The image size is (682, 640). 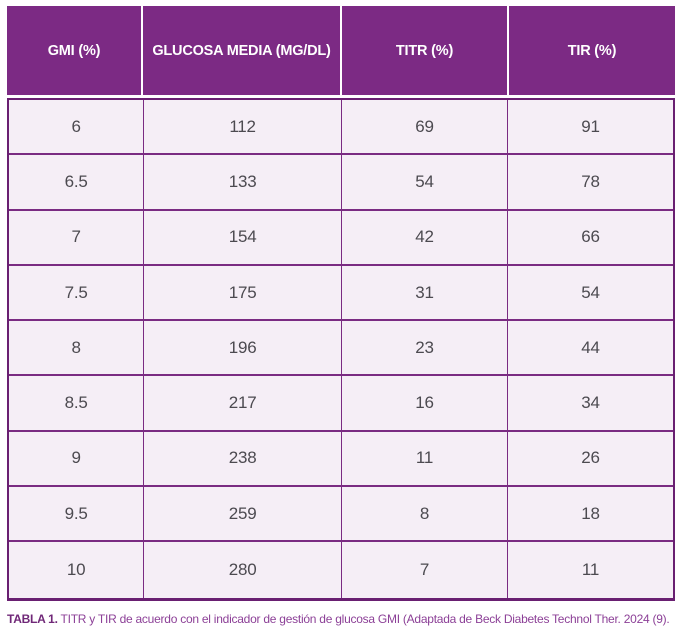 I want to click on table-cell: 217, so click(x=243, y=404).